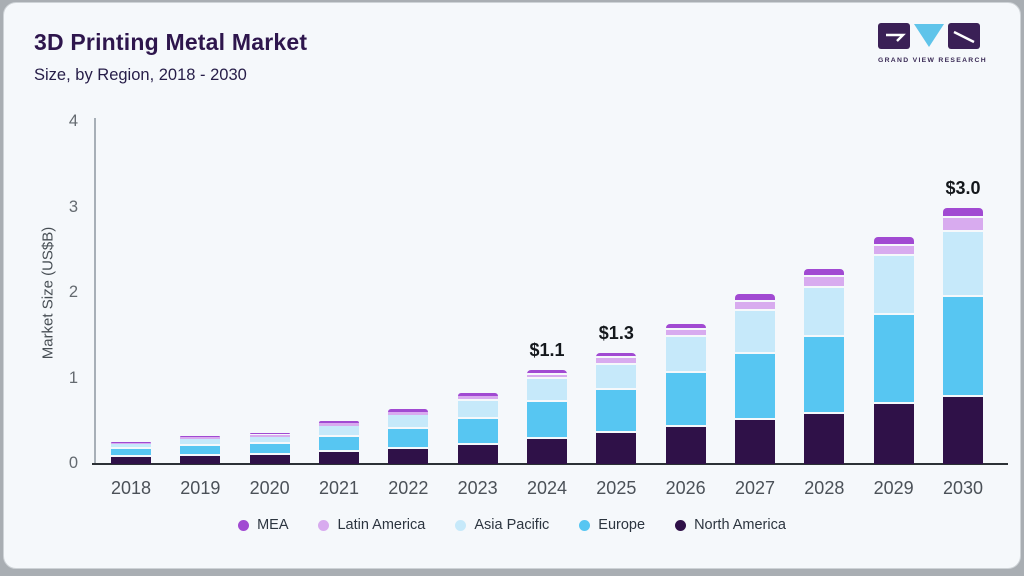 The width and height of the screenshot is (1024, 576). Describe the element at coordinates (546, 391) in the screenshot. I see `bar-segment-asia-pacific-2024` at that location.